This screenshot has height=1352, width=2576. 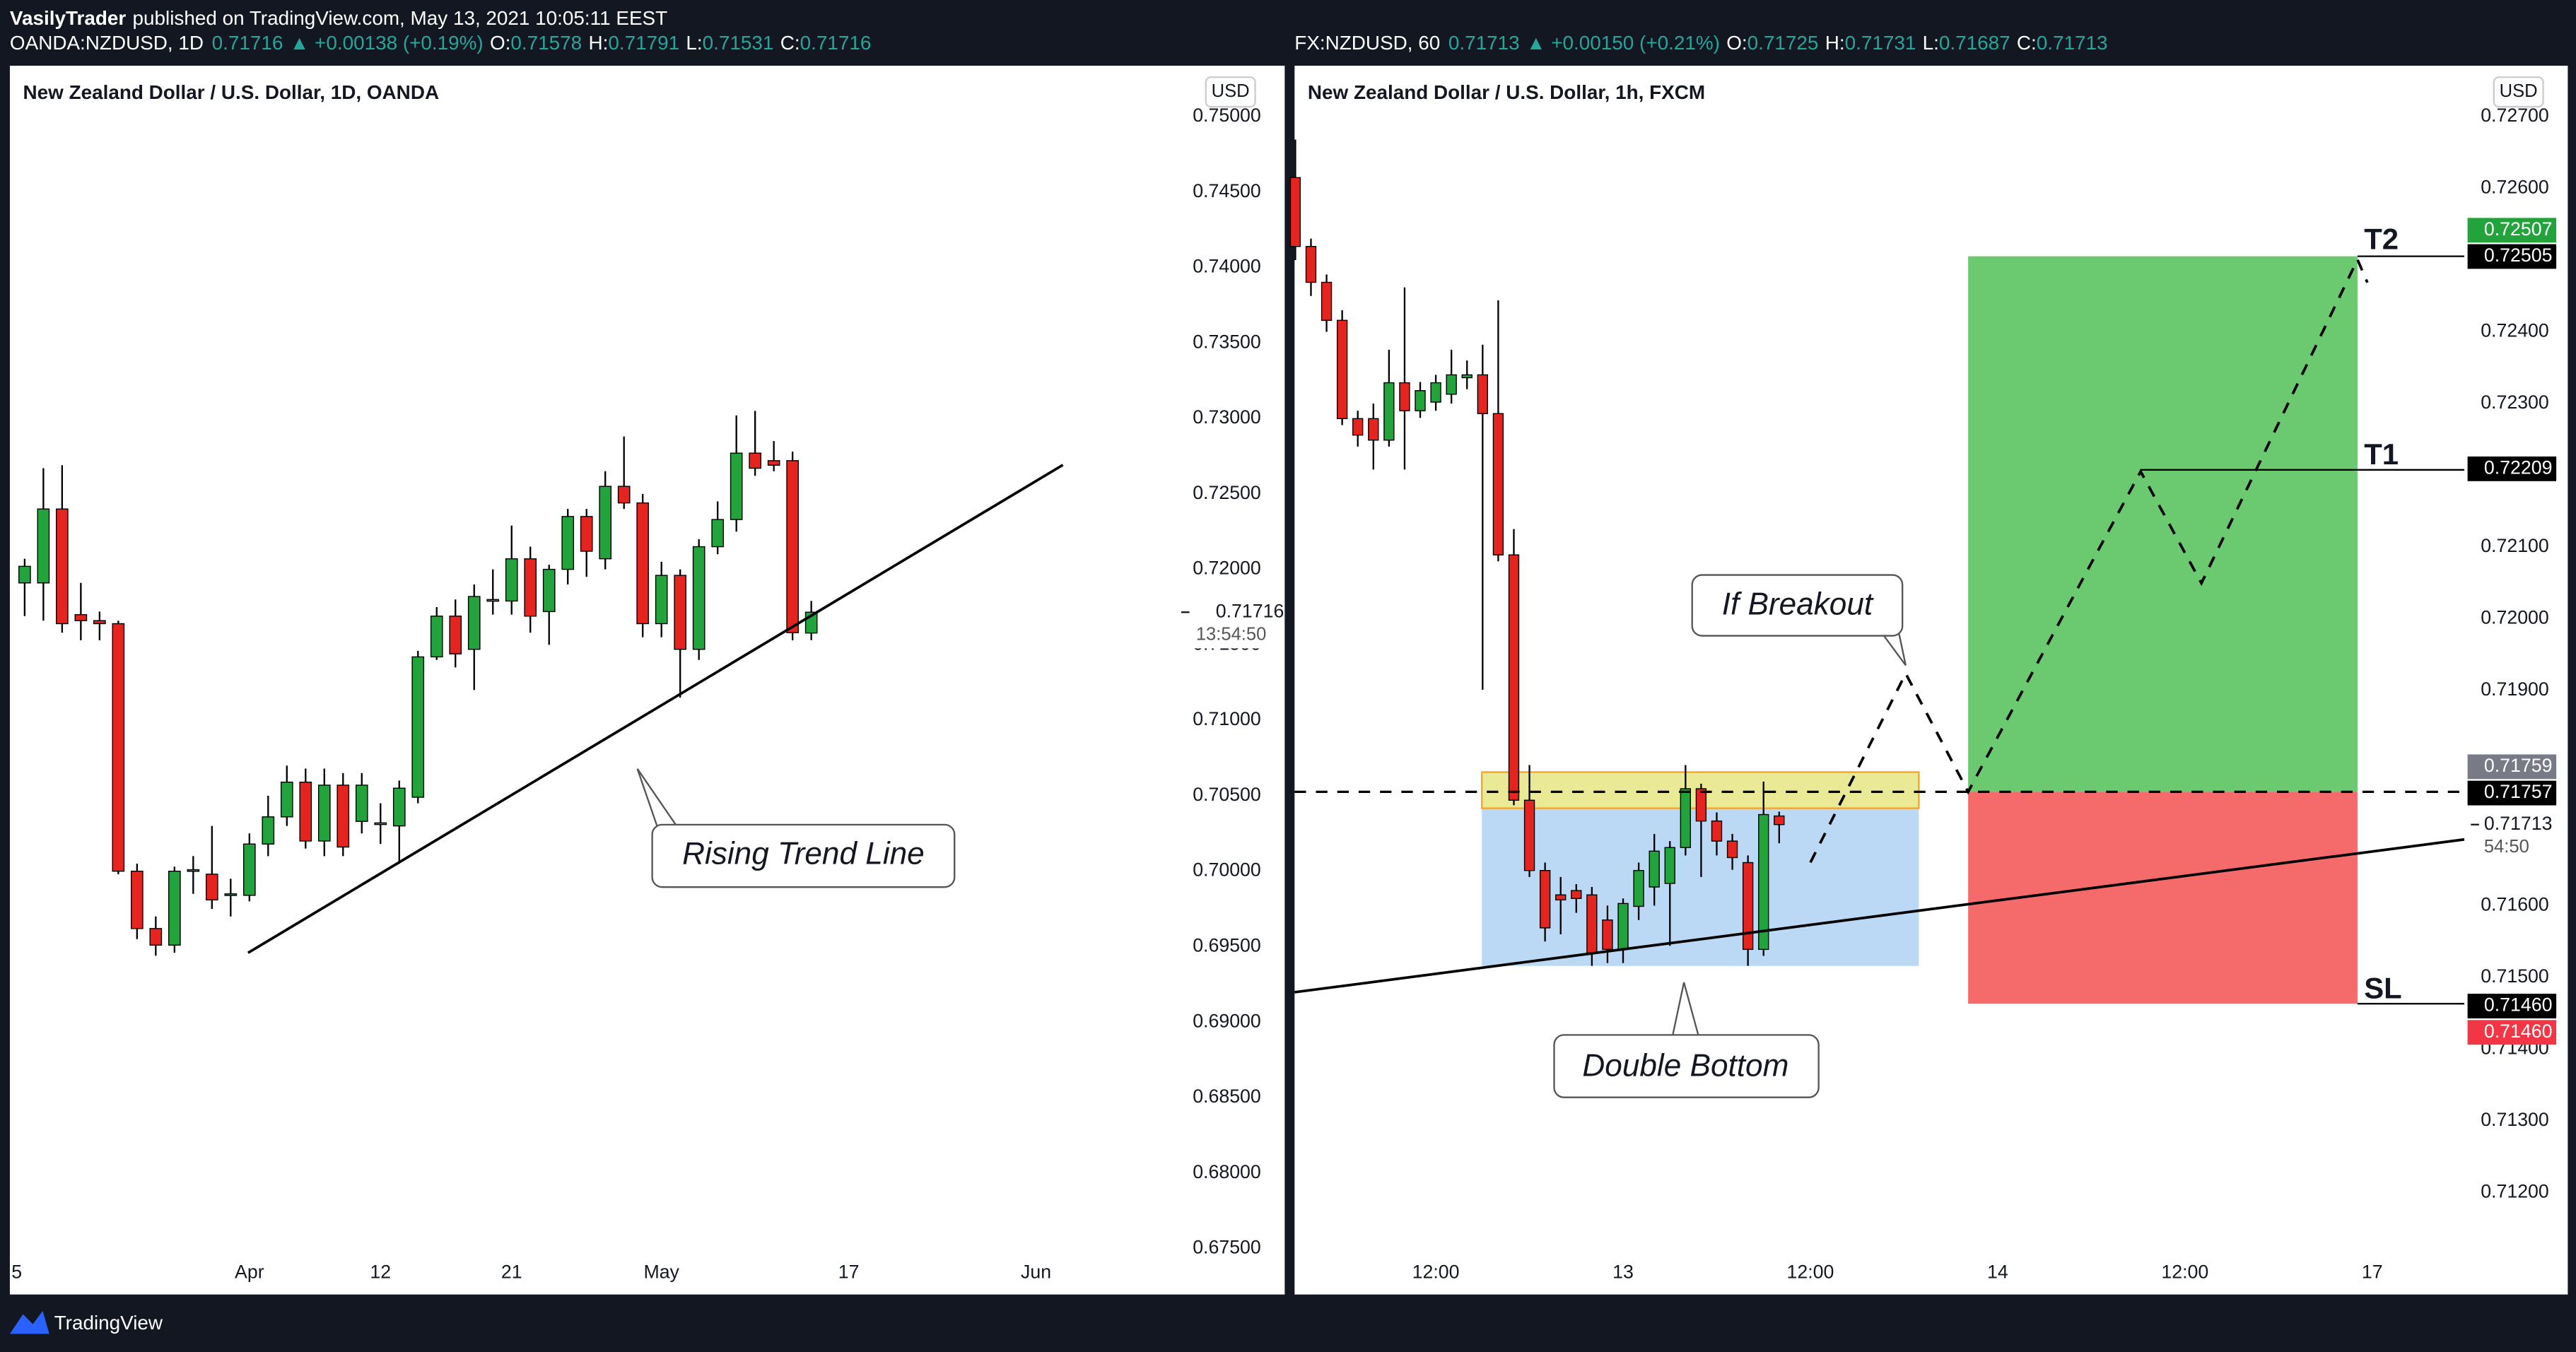 I want to click on x-tick-label: 12, so click(x=380, y=1271).